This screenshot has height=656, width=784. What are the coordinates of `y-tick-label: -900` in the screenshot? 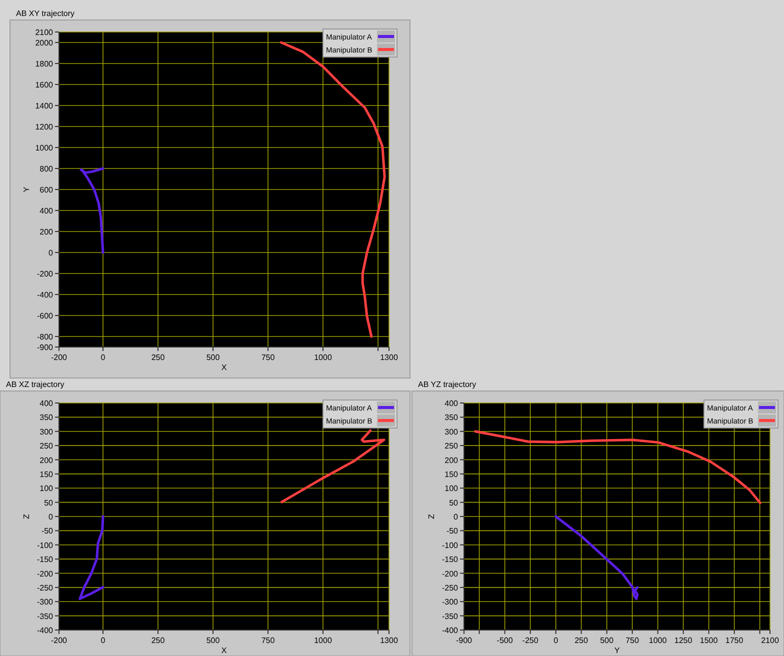 It's located at (45, 347).